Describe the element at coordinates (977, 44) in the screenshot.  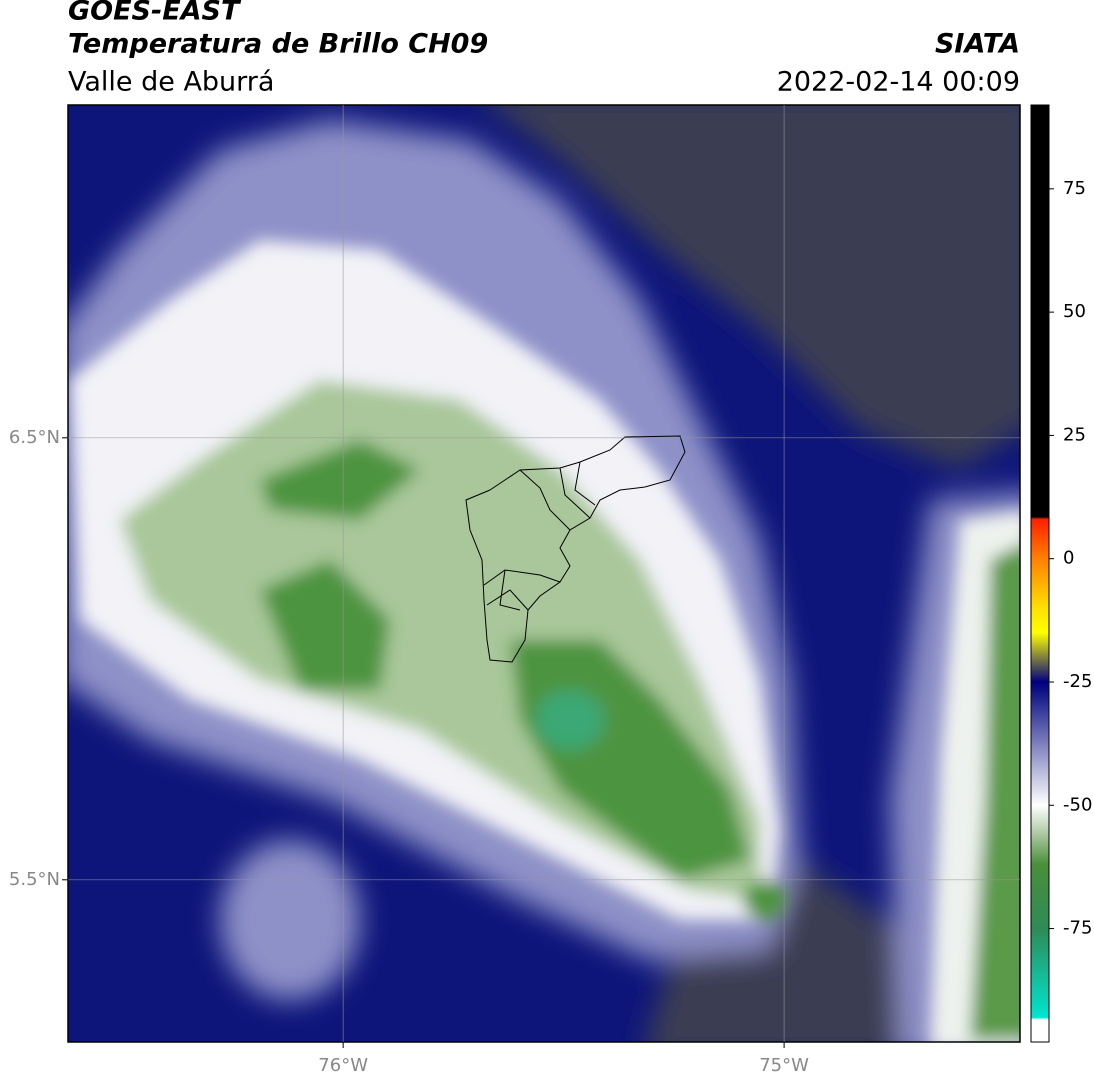
I see `source: SIATA` at that location.